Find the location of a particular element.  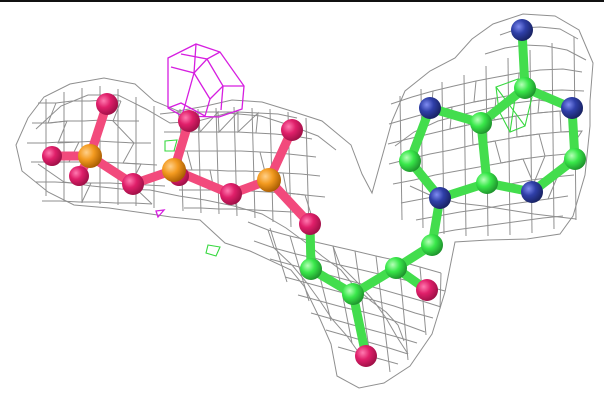

magenta-density-feature is located at coordinates (200, 131).